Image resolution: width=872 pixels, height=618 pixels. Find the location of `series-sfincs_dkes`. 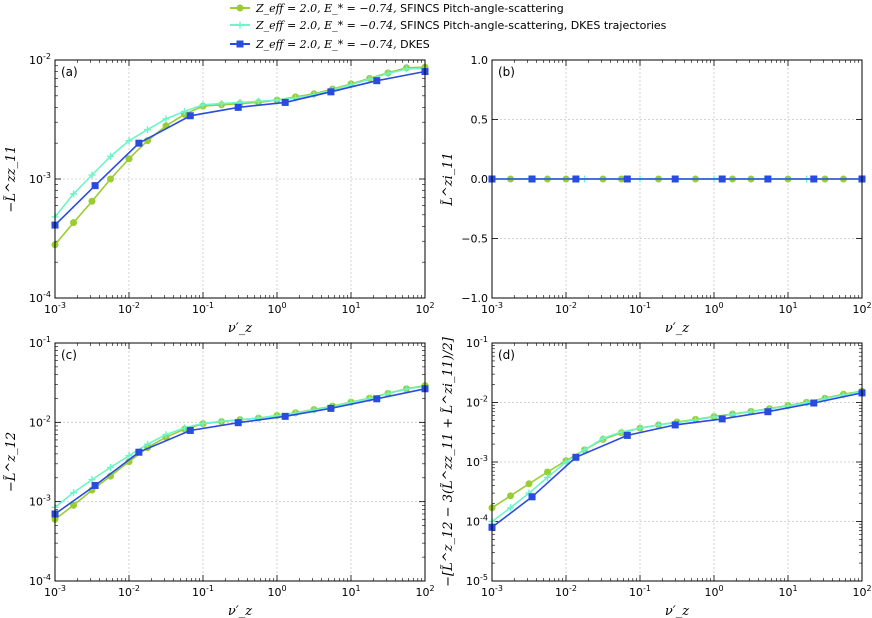

series-sfincs_dkes is located at coordinates (240, 142).